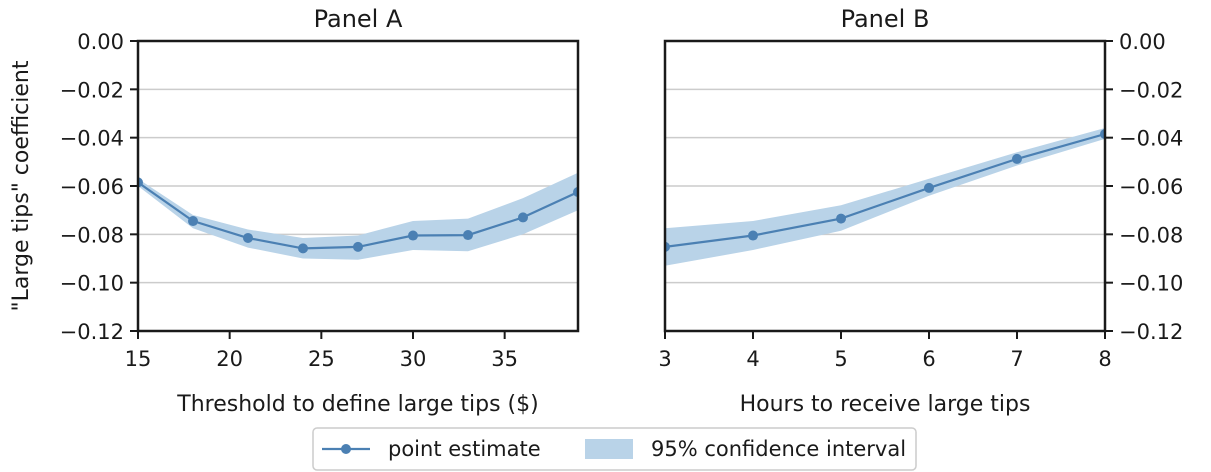 The height and width of the screenshot is (472, 1211). I want to click on legend-band-swatch, so click(609, 449).